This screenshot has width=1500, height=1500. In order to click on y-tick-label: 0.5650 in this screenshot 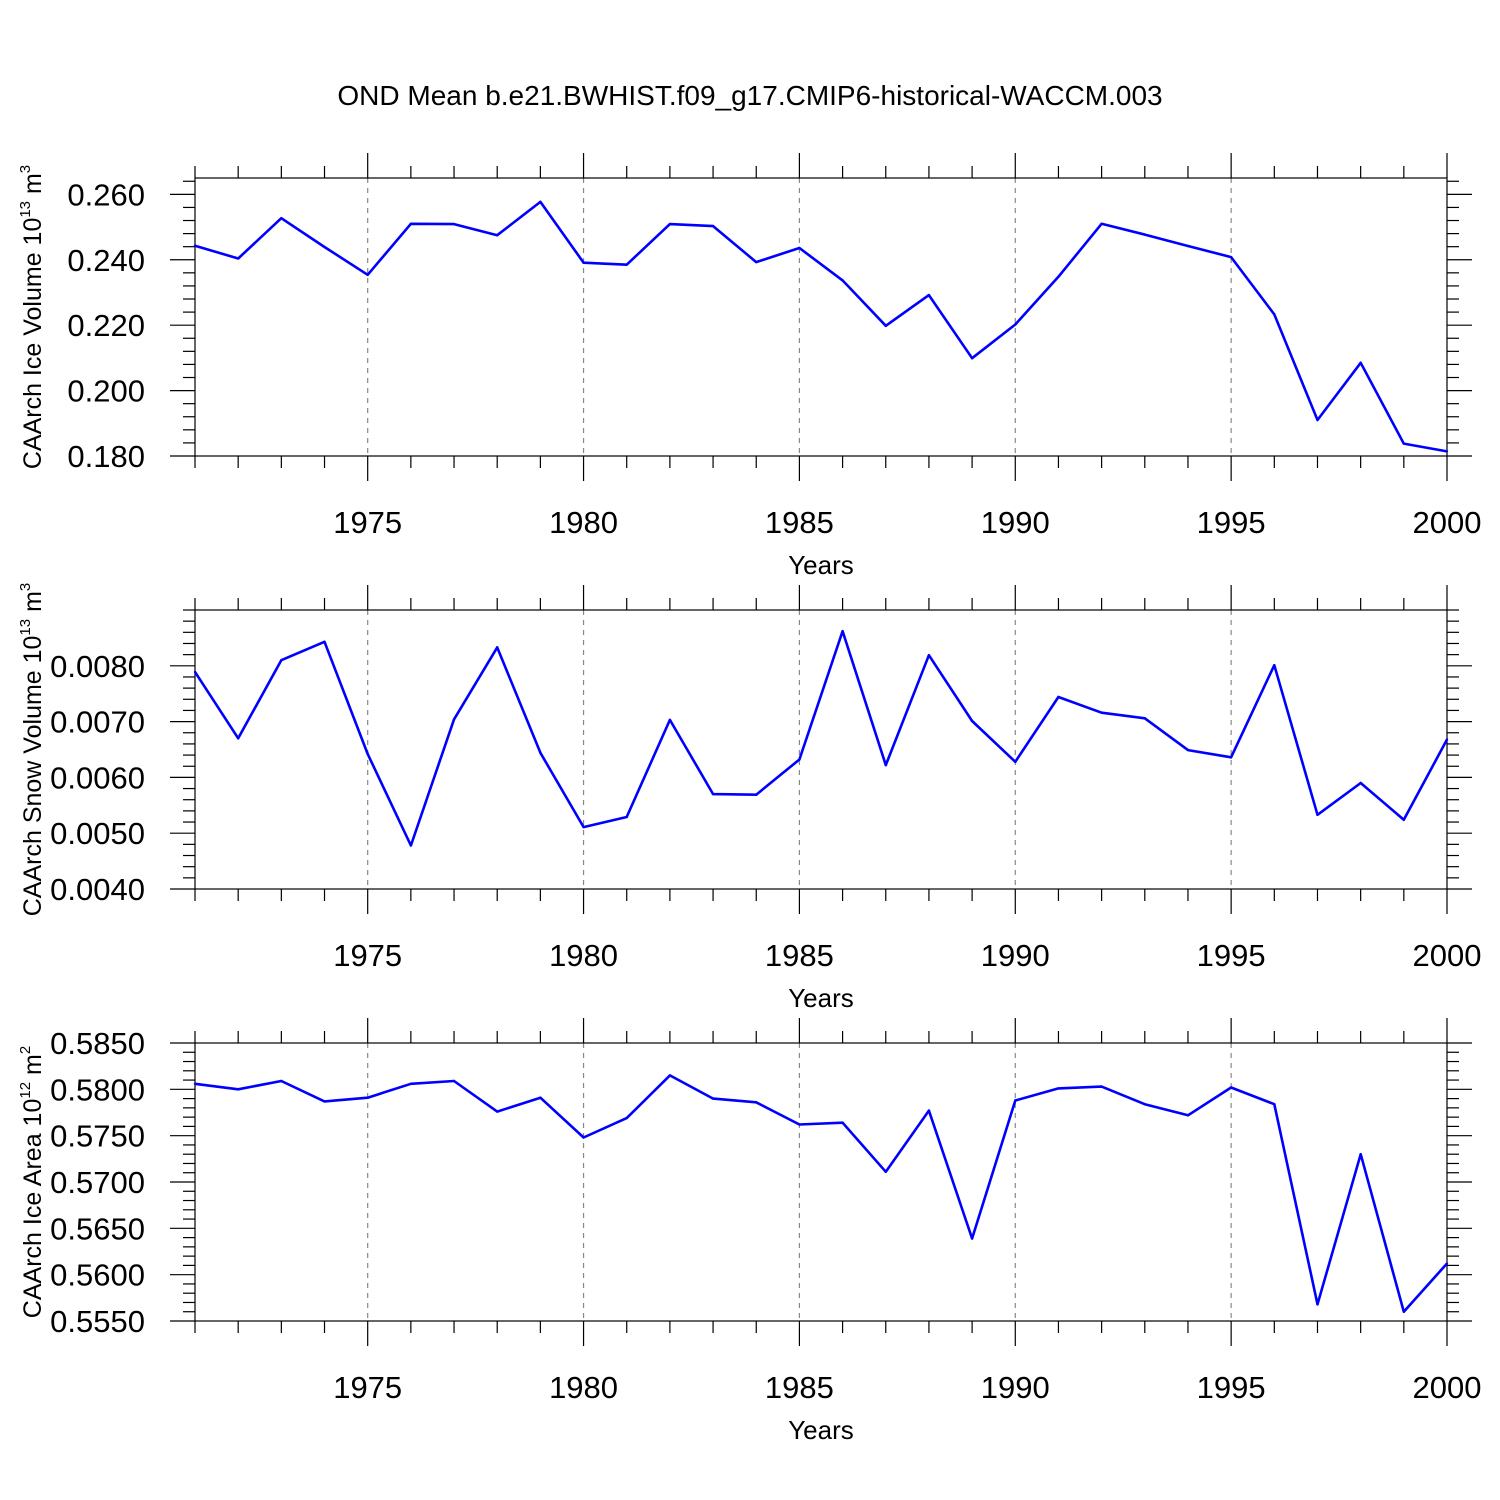, I will do `click(97, 1228)`.